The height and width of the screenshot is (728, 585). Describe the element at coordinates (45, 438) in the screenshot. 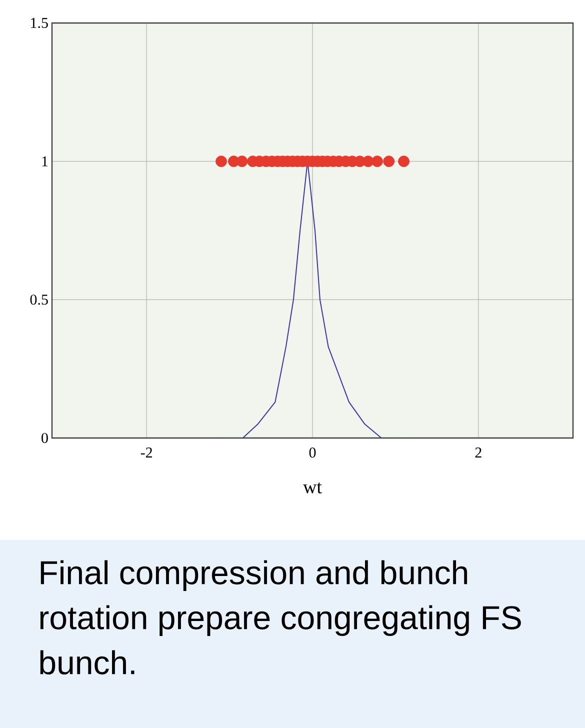

I see `y-tick-label: 0` at that location.